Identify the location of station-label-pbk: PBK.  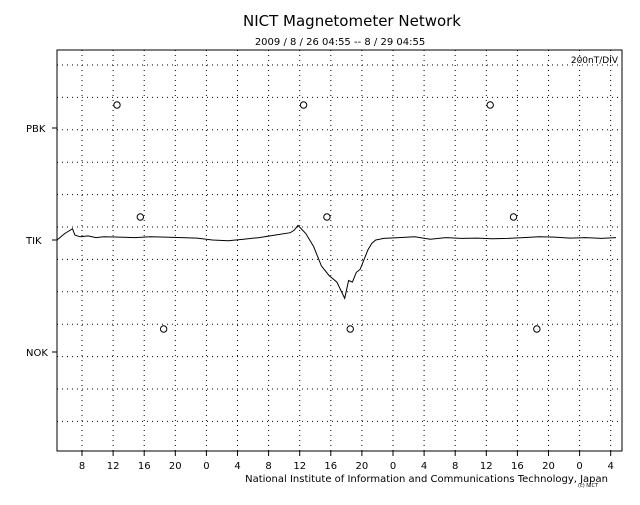
(36, 129).